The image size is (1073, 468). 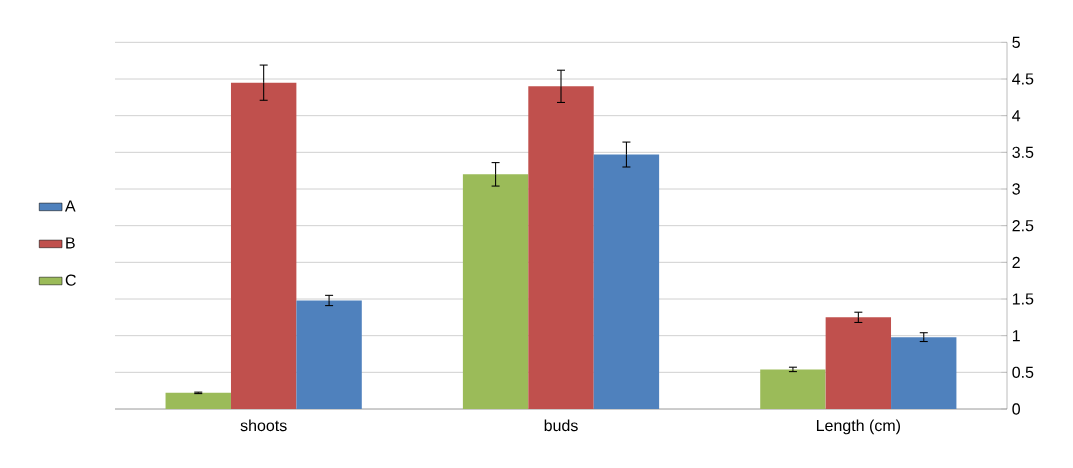 I want to click on y-tick-label: 2.5, so click(x=1023, y=226).